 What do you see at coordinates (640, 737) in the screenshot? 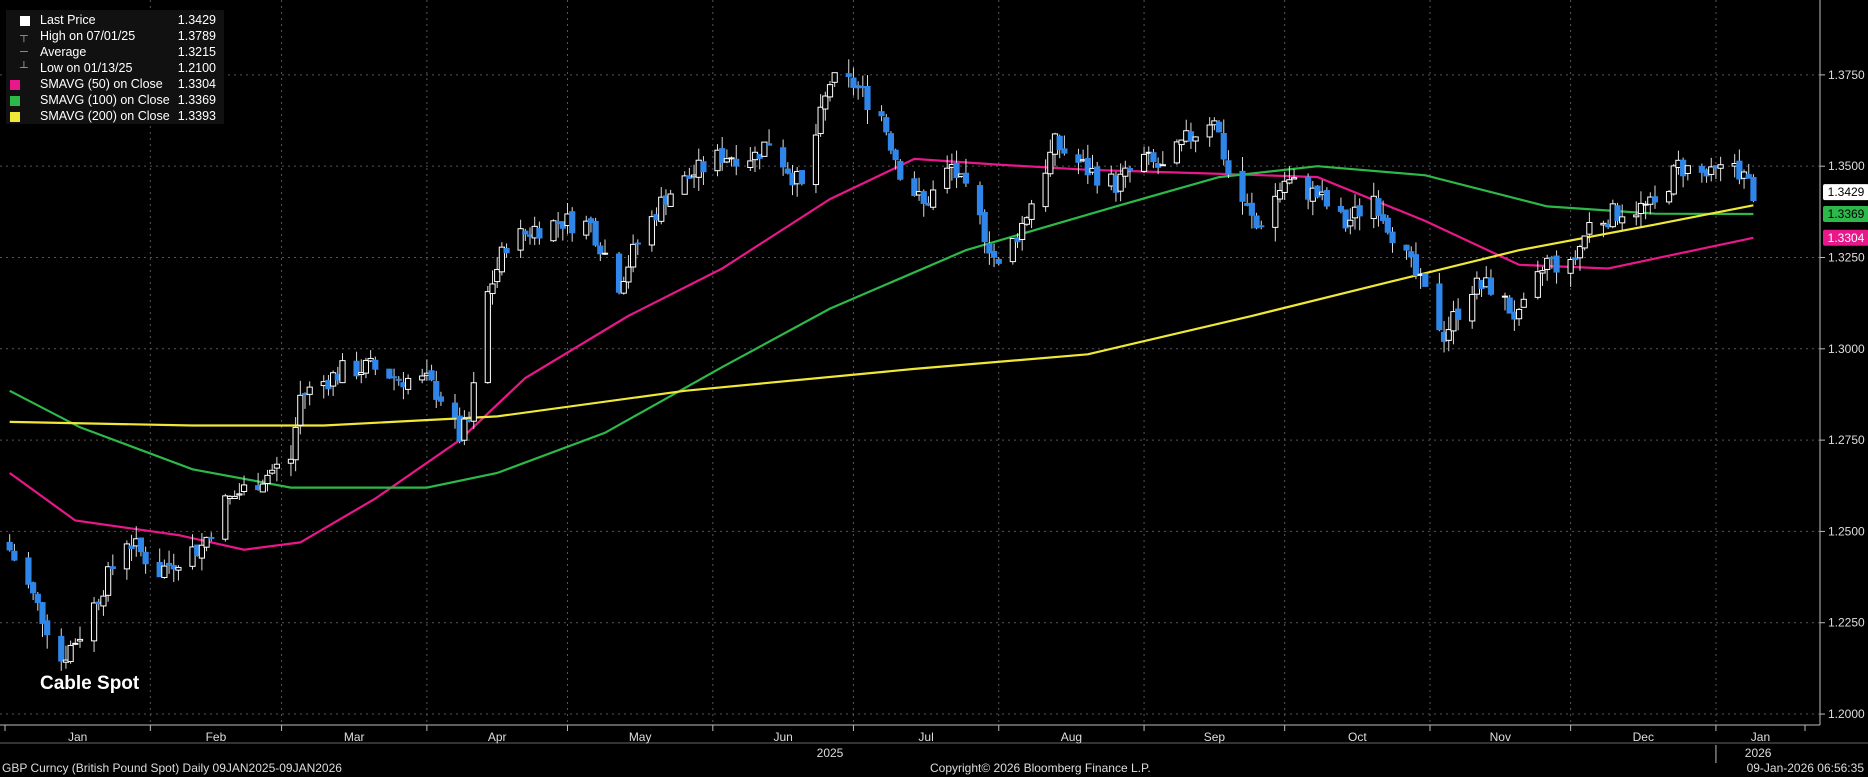
I see `x-tick-label: May` at bounding box center [640, 737].